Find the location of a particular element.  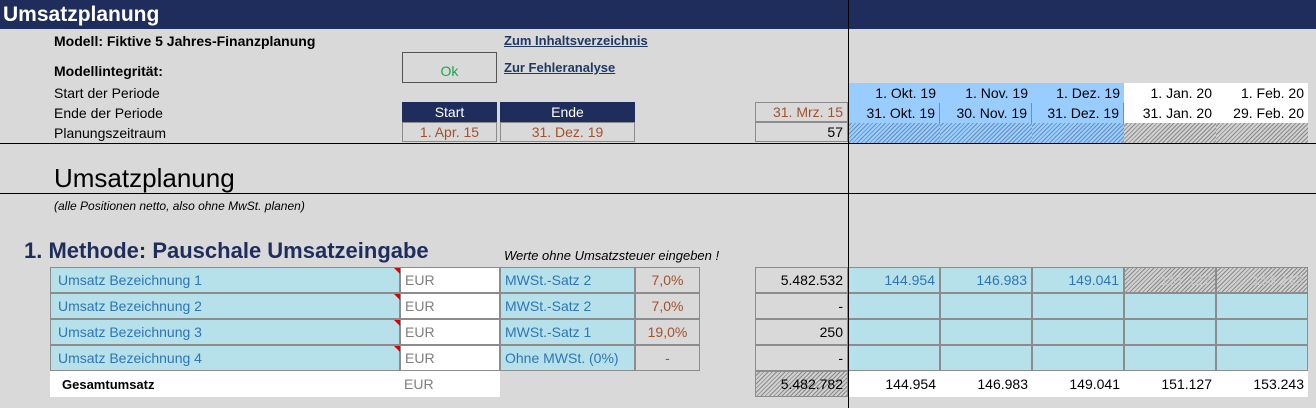

value-cell: 149.041 is located at coordinates (1078, 280).